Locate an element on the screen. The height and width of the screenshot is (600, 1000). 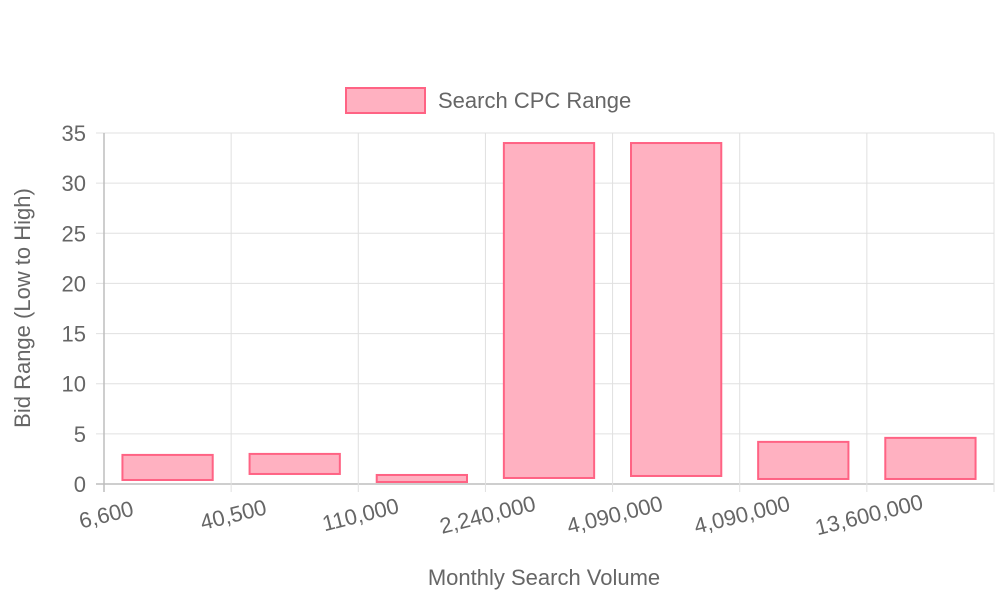
y-tick-label: 30 is located at coordinates (74, 183).